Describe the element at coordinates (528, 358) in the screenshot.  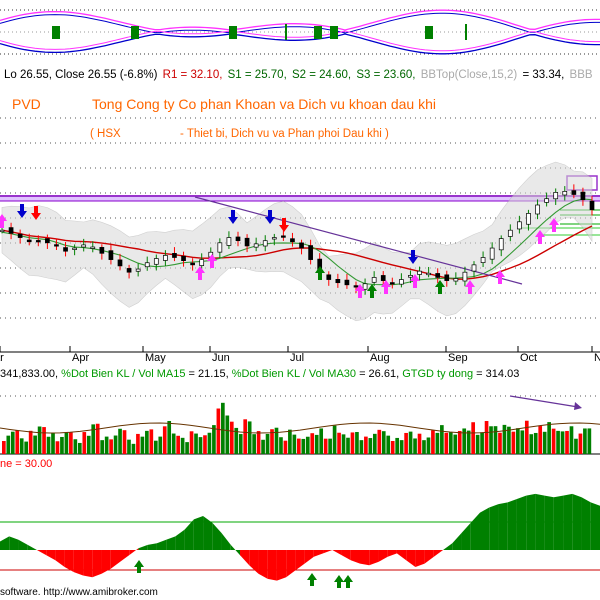
I see `month-label: Oct` at that location.